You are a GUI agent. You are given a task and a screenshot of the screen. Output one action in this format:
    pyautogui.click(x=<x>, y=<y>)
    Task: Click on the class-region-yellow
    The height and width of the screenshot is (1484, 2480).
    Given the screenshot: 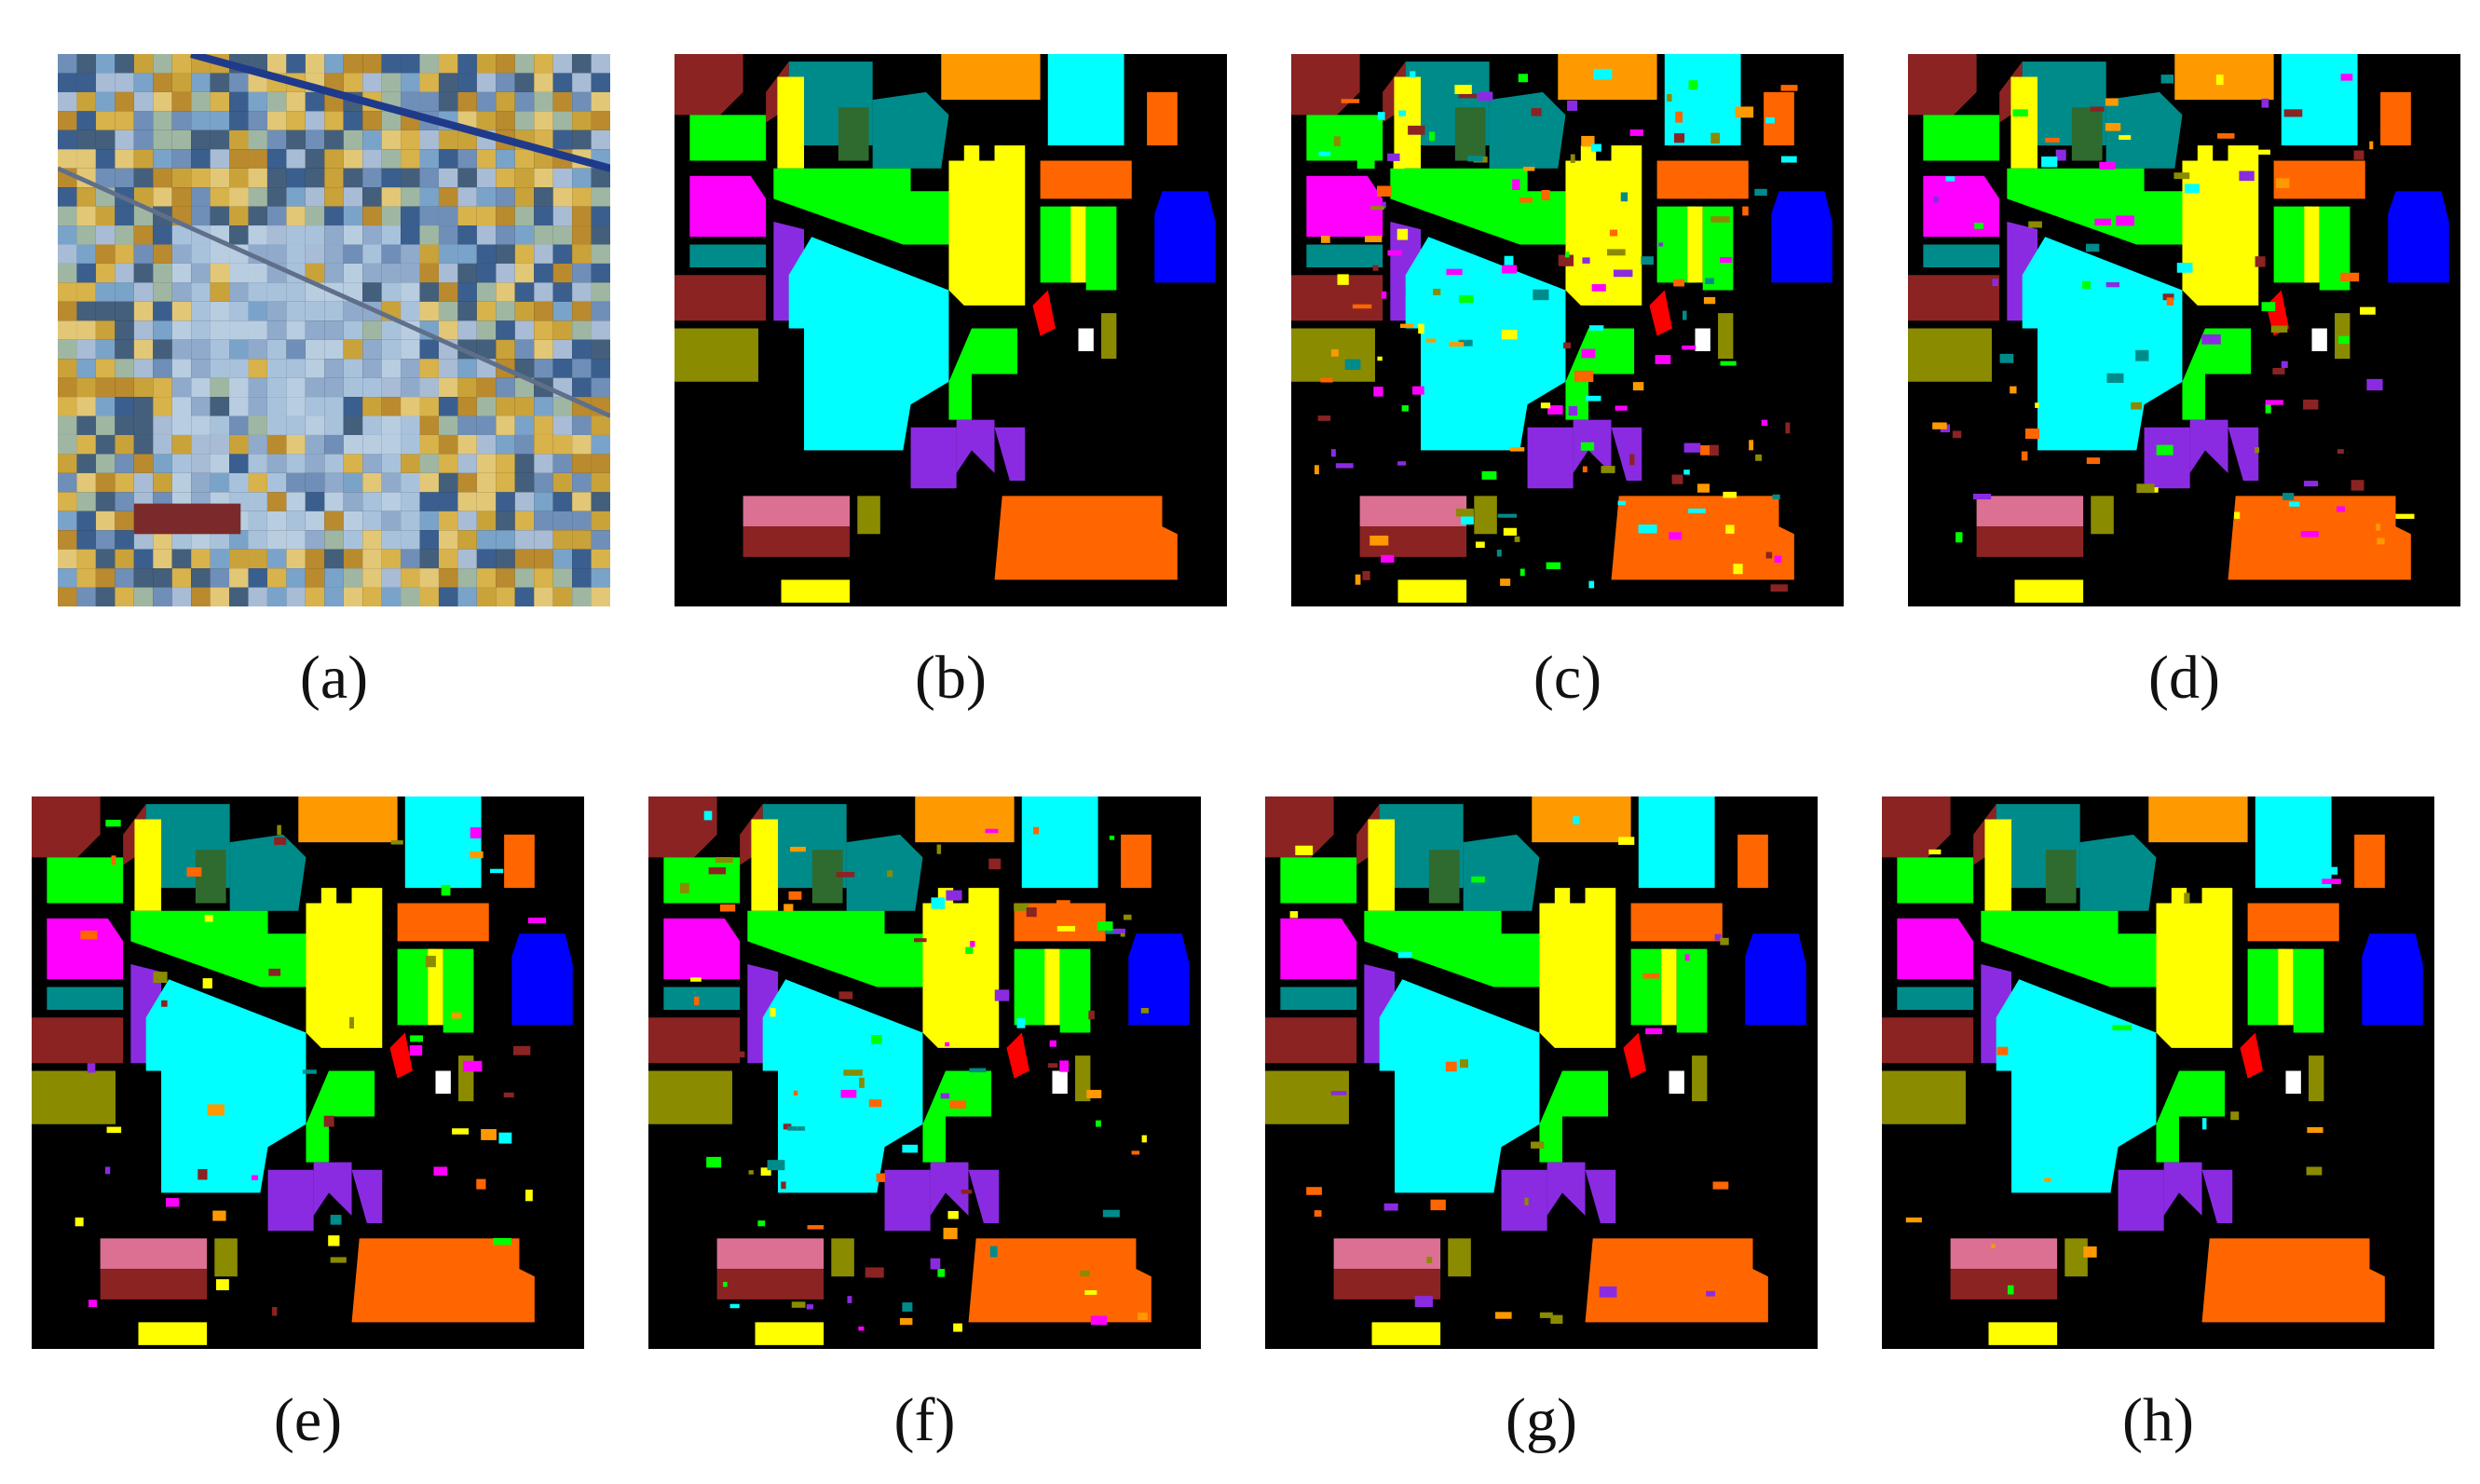 What is the action you would take?
    pyautogui.click(x=961, y=968)
    